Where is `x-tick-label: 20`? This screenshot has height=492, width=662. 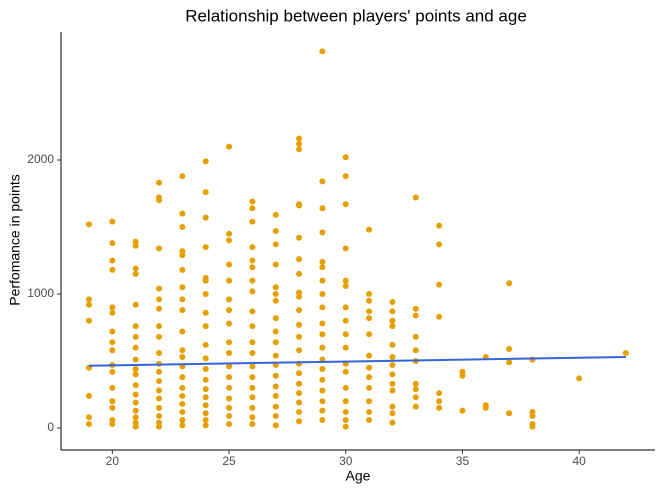
x-tick-label: 20 is located at coordinates (113, 461).